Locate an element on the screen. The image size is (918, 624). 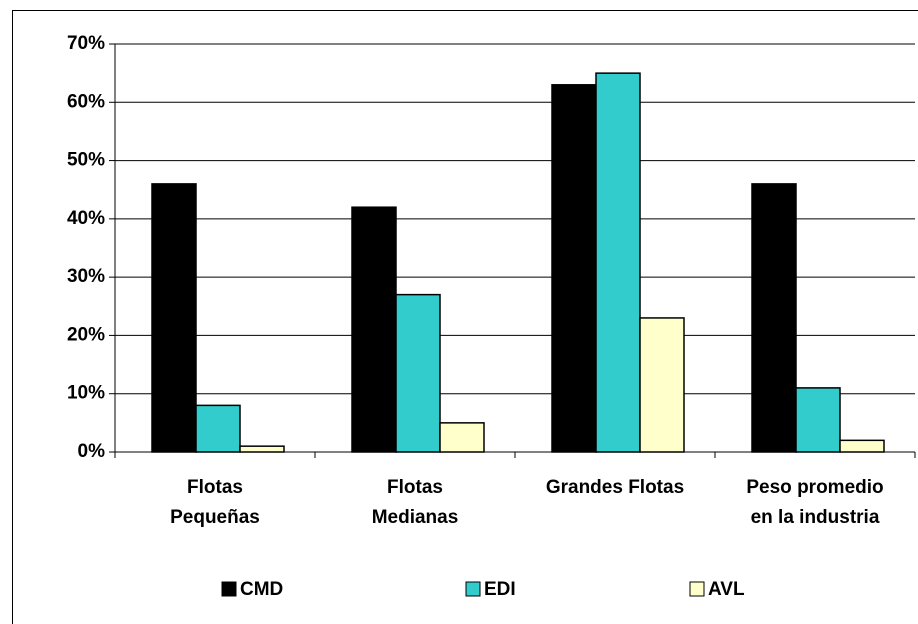
y-tick-label: 30% is located at coordinates (86, 276).